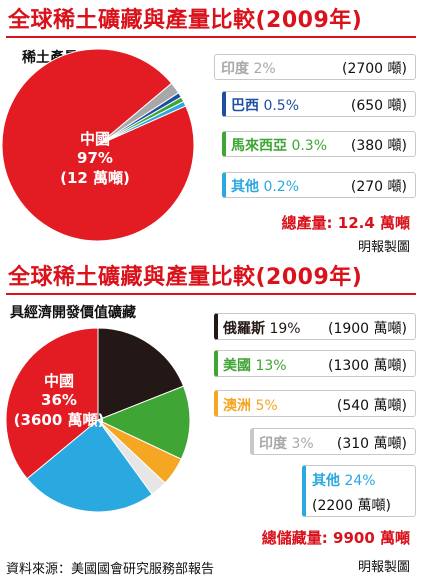  Describe the element at coordinates (244, 329) in the screenshot. I see `chart2-russia-name: 俄羅斯` at that location.